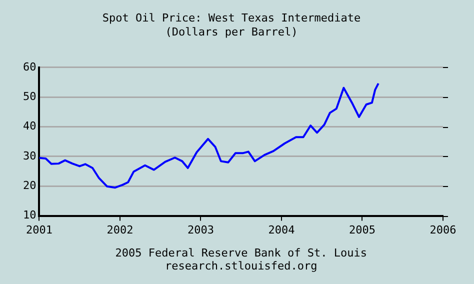  What do you see at coordinates (241, 265) in the screenshot?
I see `text: research.stlouisfed.org` at bounding box center [241, 265].